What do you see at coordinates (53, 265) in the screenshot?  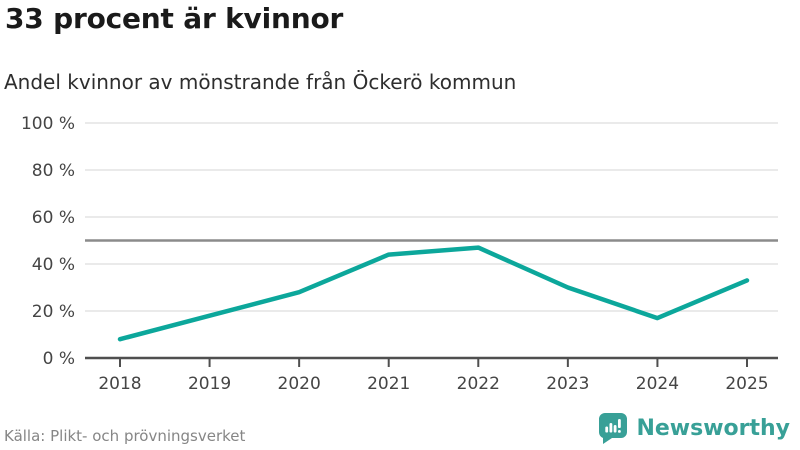 I see `y-axis-label: 40 %` at bounding box center [53, 265].